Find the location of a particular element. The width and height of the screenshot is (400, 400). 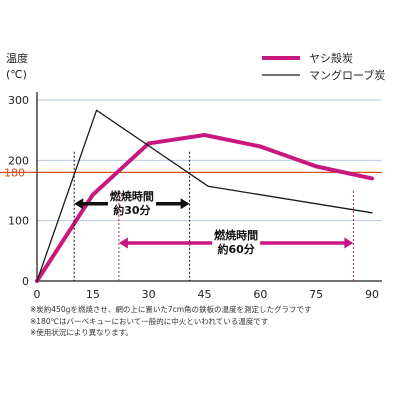

x-tick-30: 30 is located at coordinates (149, 294).